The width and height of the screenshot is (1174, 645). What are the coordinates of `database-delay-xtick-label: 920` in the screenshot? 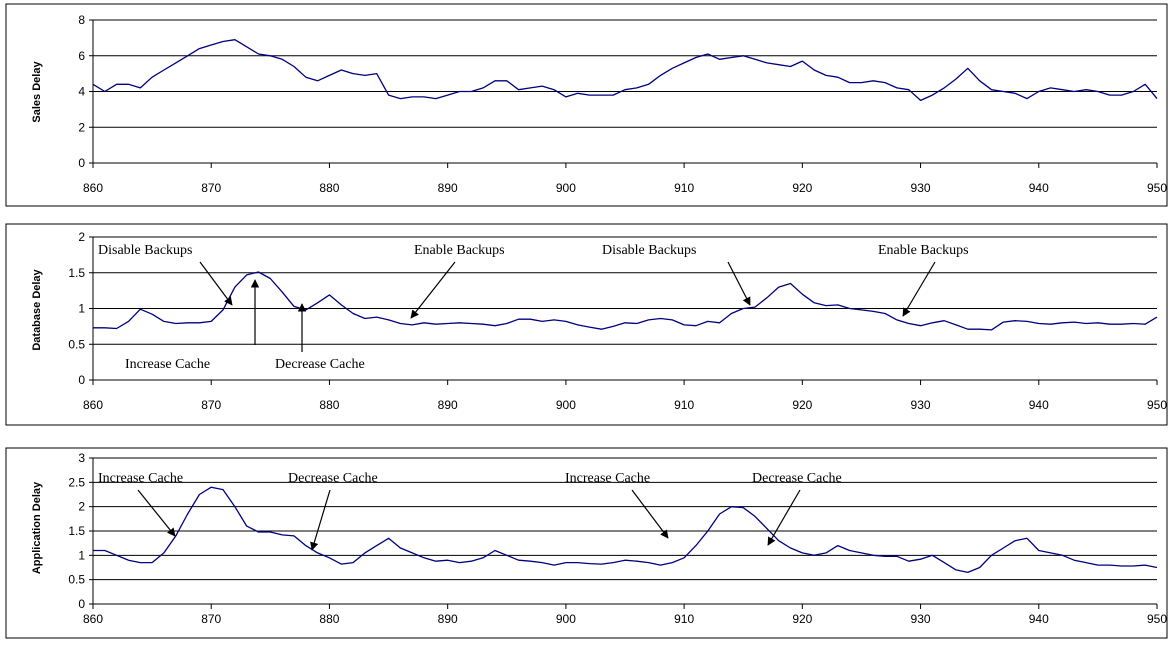 It's located at (802, 405).